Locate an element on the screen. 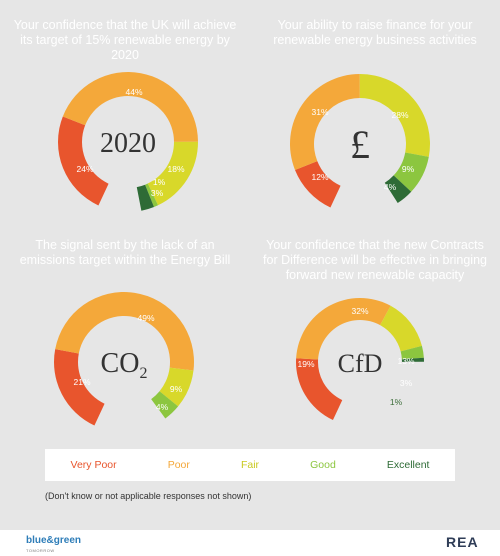 Image resolution: width=500 pixels, height=556 pixels. blue-green-logo: blue&green TOMORROW is located at coordinates (53, 546).